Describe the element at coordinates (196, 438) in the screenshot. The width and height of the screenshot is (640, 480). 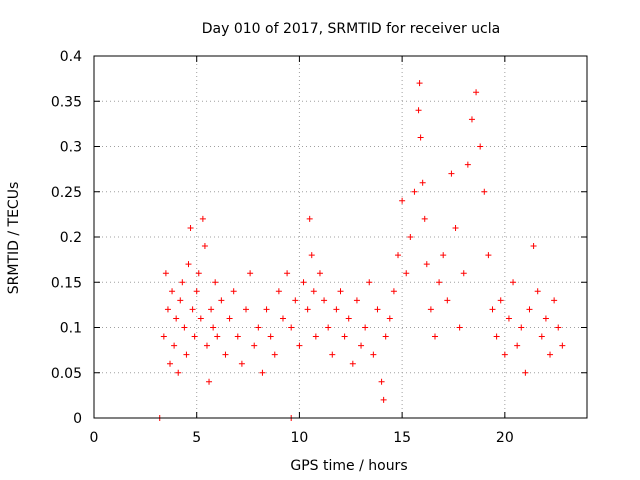
I see `x-tick-label: 5` at that location.